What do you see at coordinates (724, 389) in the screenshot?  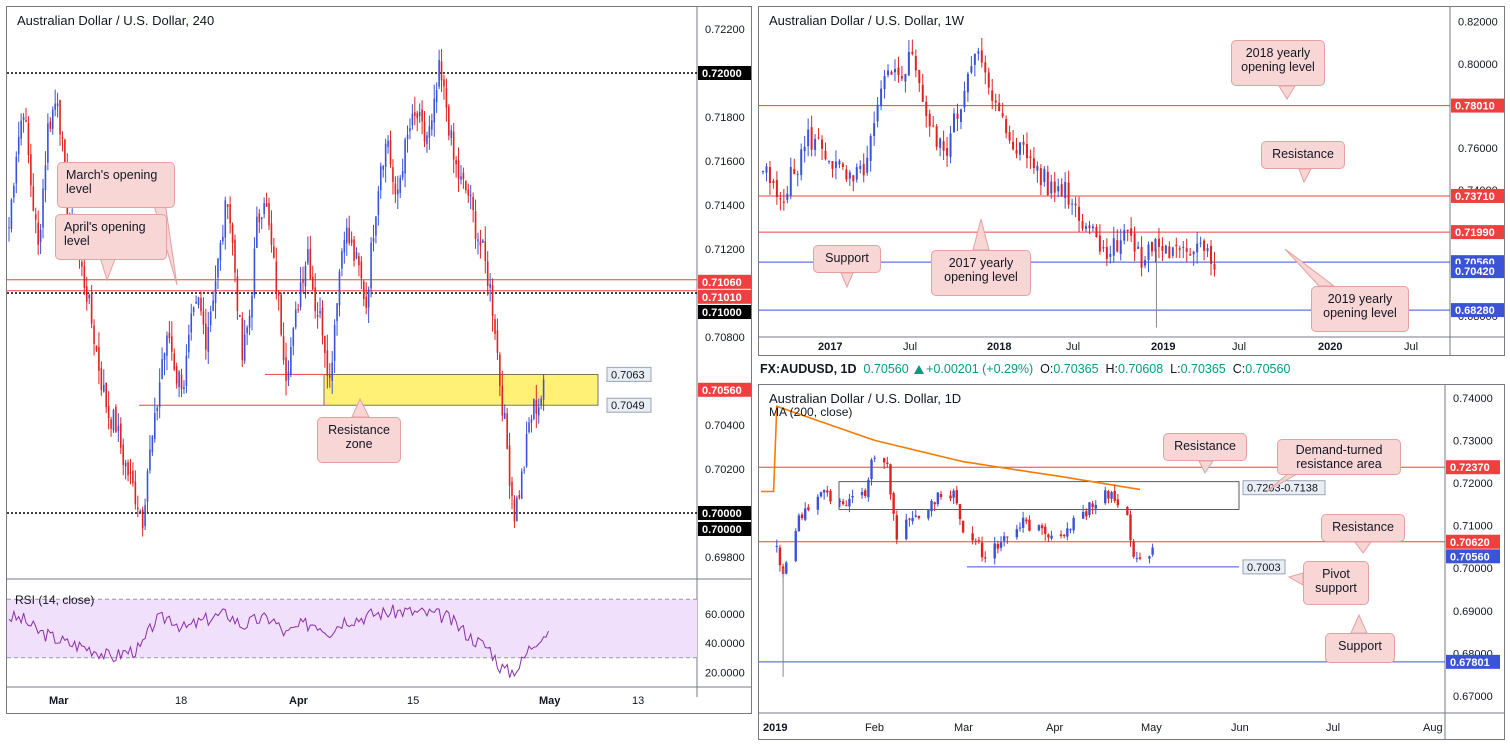 I see `h4-price-tag-bg` at bounding box center [724, 389].